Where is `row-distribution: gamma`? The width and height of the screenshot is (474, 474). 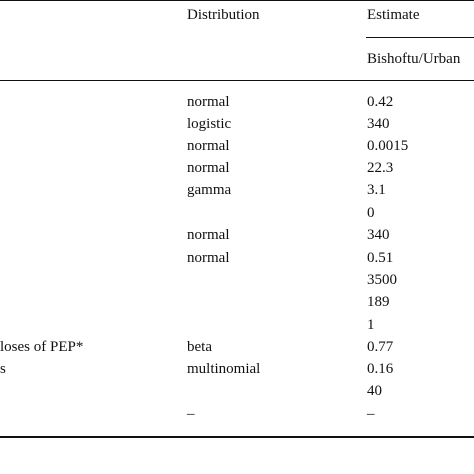 row-distribution: gamma is located at coordinates (209, 190).